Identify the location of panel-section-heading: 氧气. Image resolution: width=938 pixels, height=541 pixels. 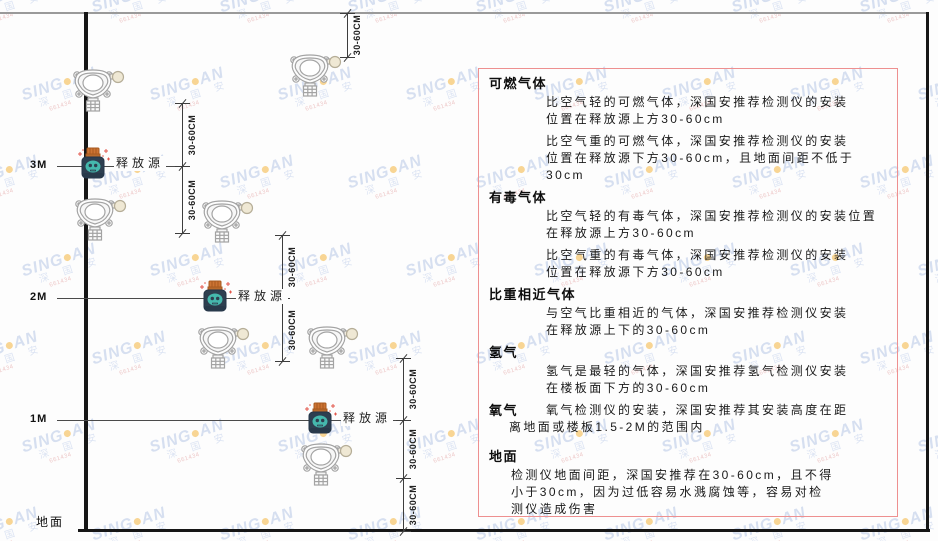
(504, 410).